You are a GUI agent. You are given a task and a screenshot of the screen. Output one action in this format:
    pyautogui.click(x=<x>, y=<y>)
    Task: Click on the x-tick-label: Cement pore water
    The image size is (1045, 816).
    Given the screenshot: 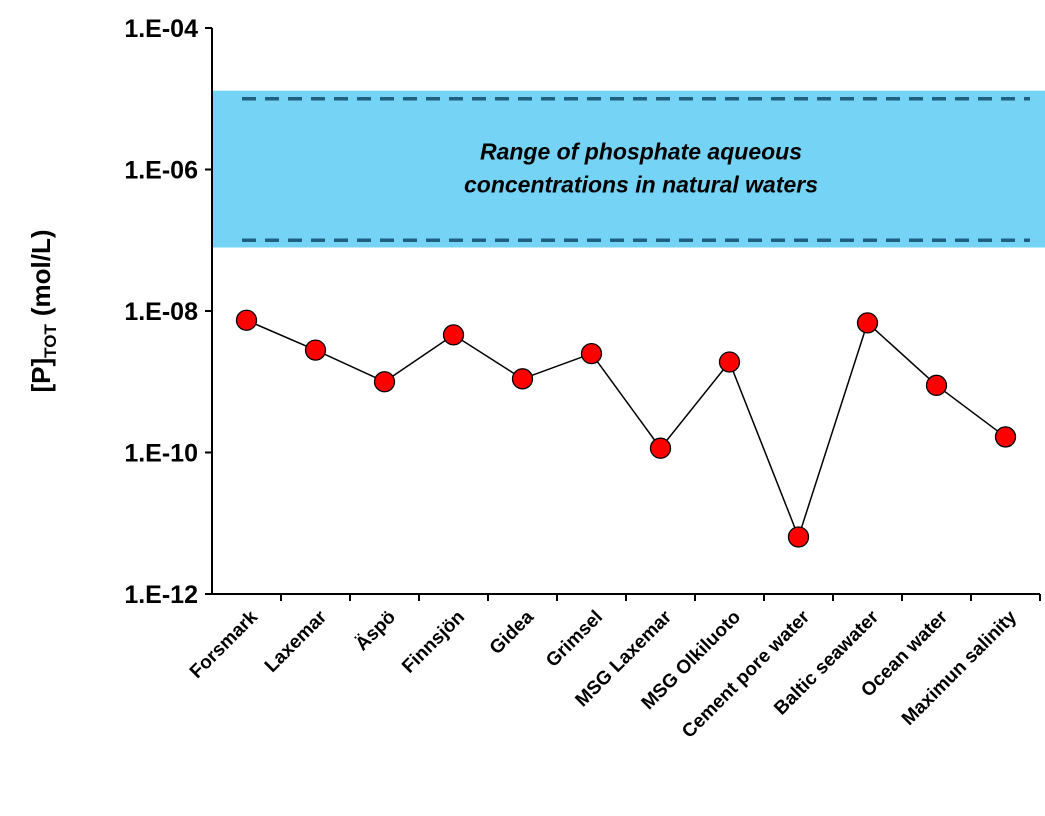 What is the action you would take?
    pyautogui.click(x=746, y=674)
    